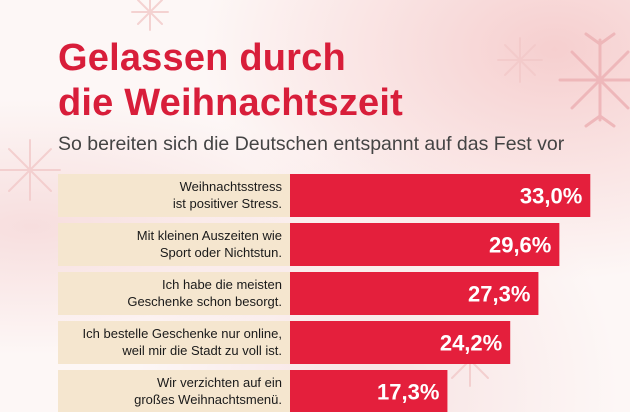  I want to click on category-label: Weihnachtsstress ist positiver Stress., so click(228, 195).